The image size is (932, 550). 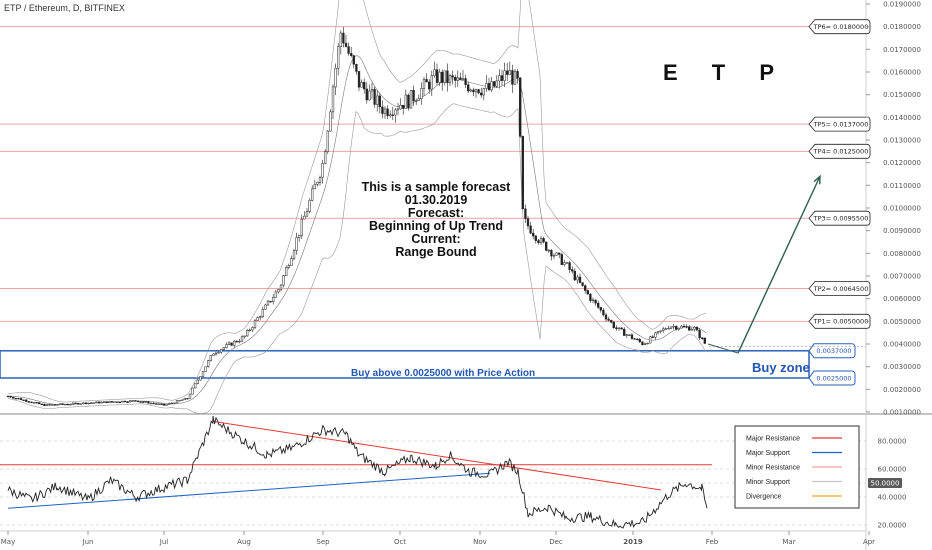 What do you see at coordinates (902, 254) in the screenshot?
I see `price-tick-label: 0.0080000` at bounding box center [902, 254].